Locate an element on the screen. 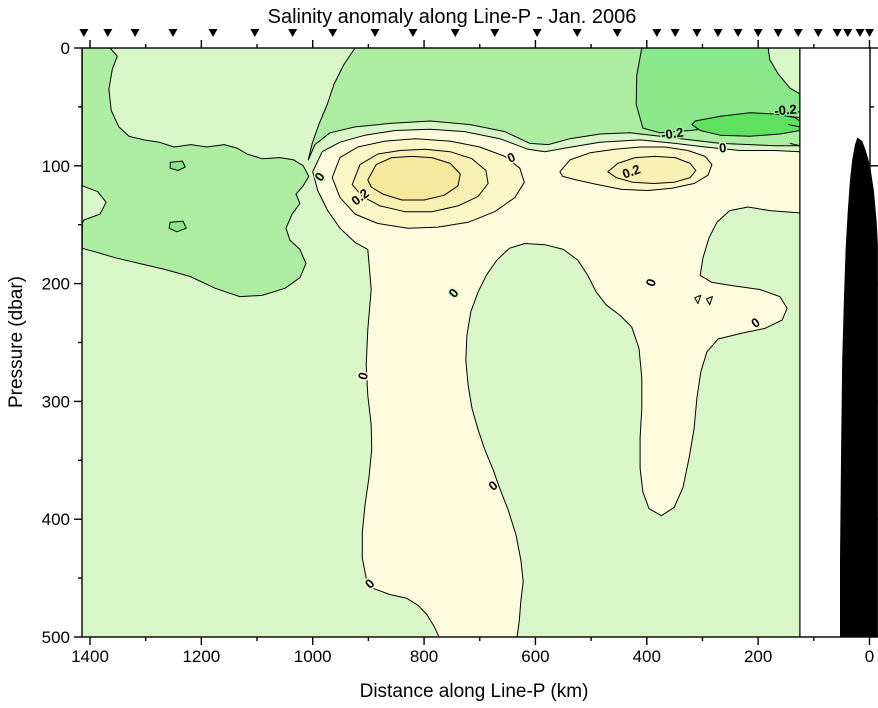 Image resolution: width=878 pixels, height=708 pixels. y-axis-title: Pressure (dbar) is located at coordinates (16, 342).